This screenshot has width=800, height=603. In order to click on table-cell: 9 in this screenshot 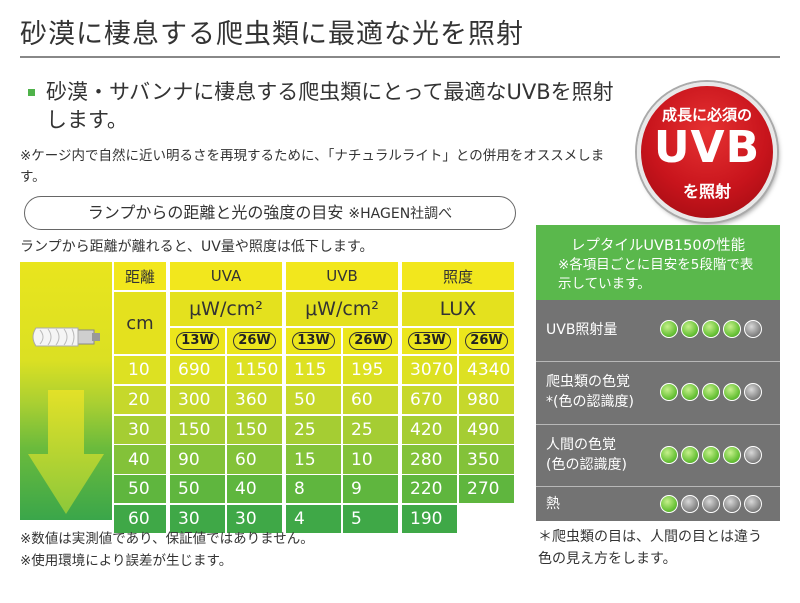, I will do `click(370, 489)`.